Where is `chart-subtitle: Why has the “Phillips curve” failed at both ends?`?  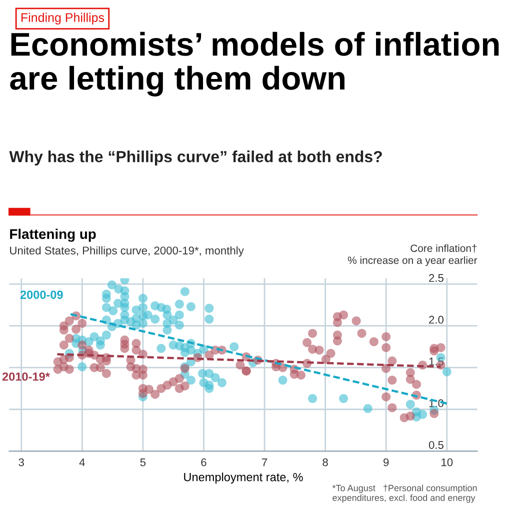
chart-subtitle: Why has the “Phillips curve” failed at both ends? is located at coordinates (195, 158).